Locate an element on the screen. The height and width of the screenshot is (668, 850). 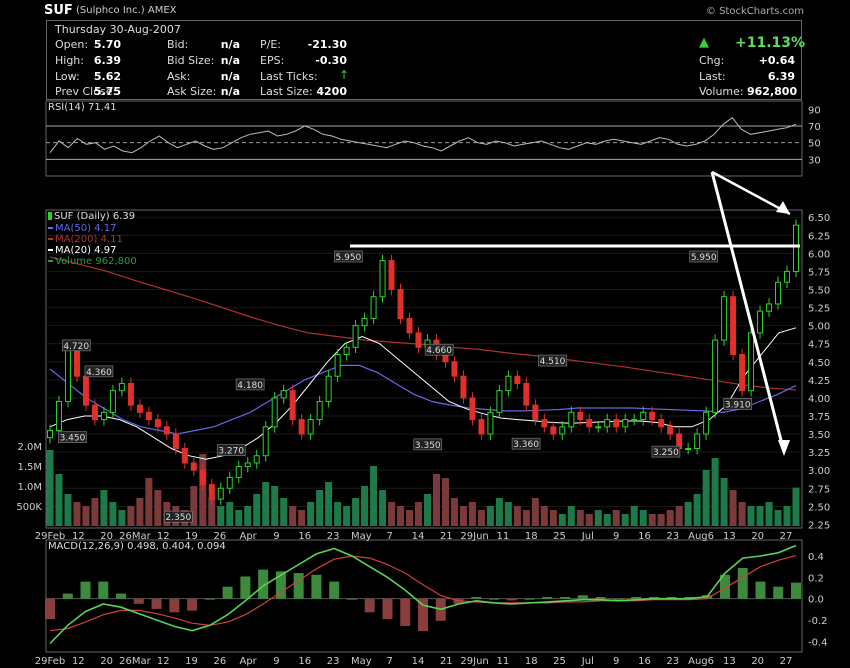
price-x-tick-label: 27 is located at coordinates (786, 536).